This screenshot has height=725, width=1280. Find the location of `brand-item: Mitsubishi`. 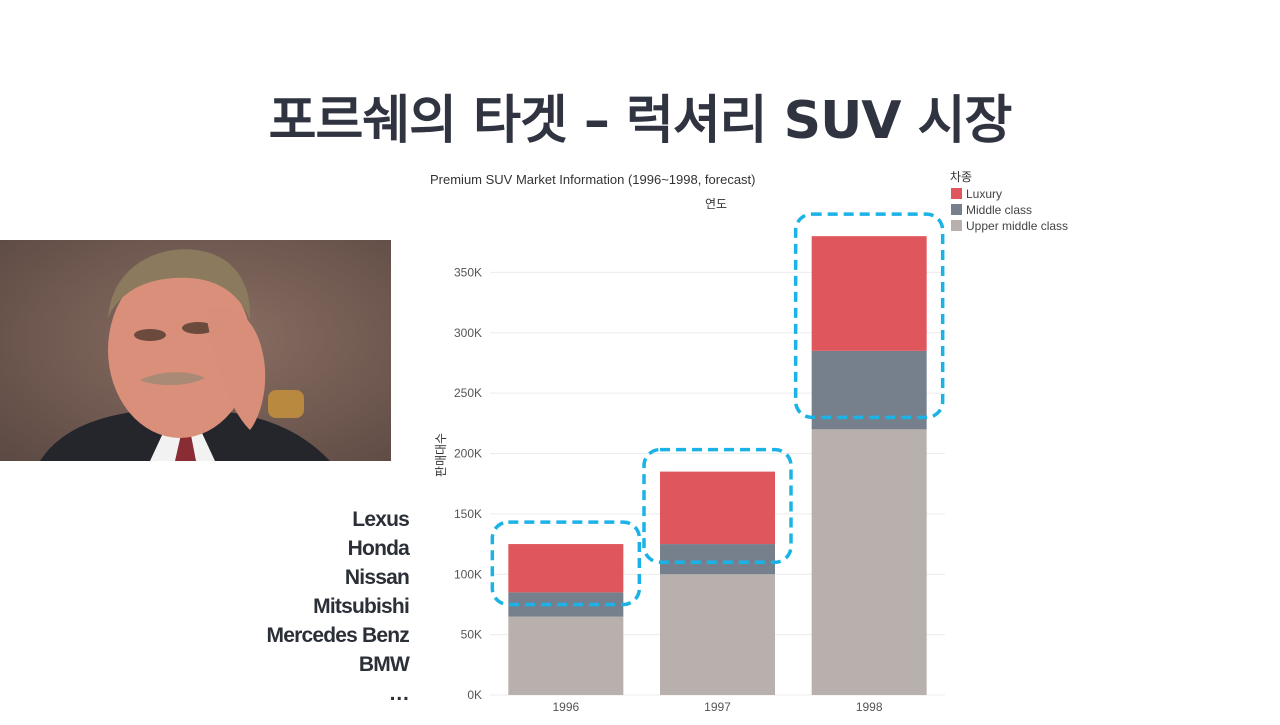

brand-item: Mitsubishi is located at coordinates (361, 606).